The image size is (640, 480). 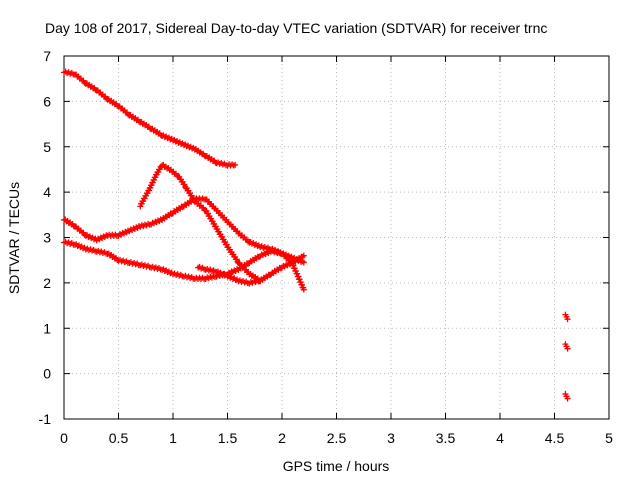 I want to click on x-tick-label: 3.5, so click(x=446, y=438).